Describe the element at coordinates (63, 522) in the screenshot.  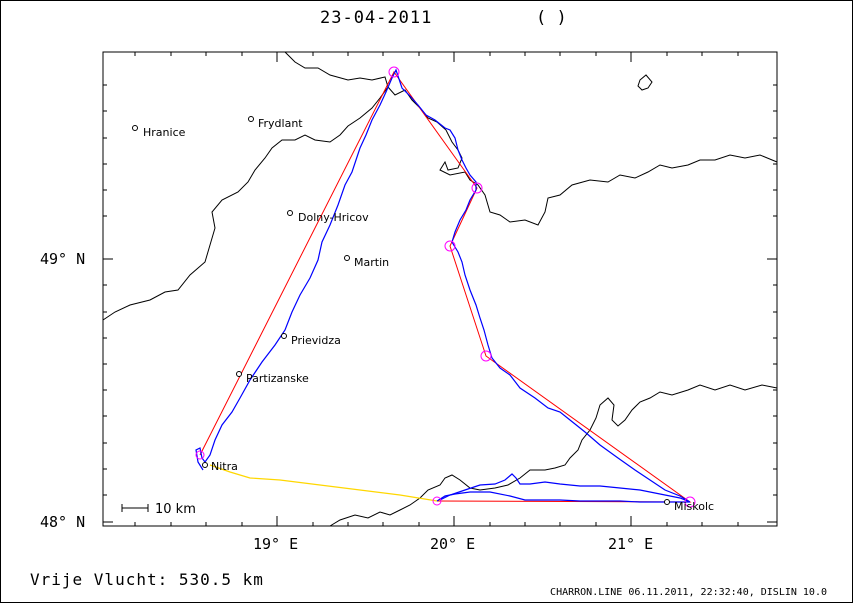
I see `lat-label-48: 48° N` at that location.